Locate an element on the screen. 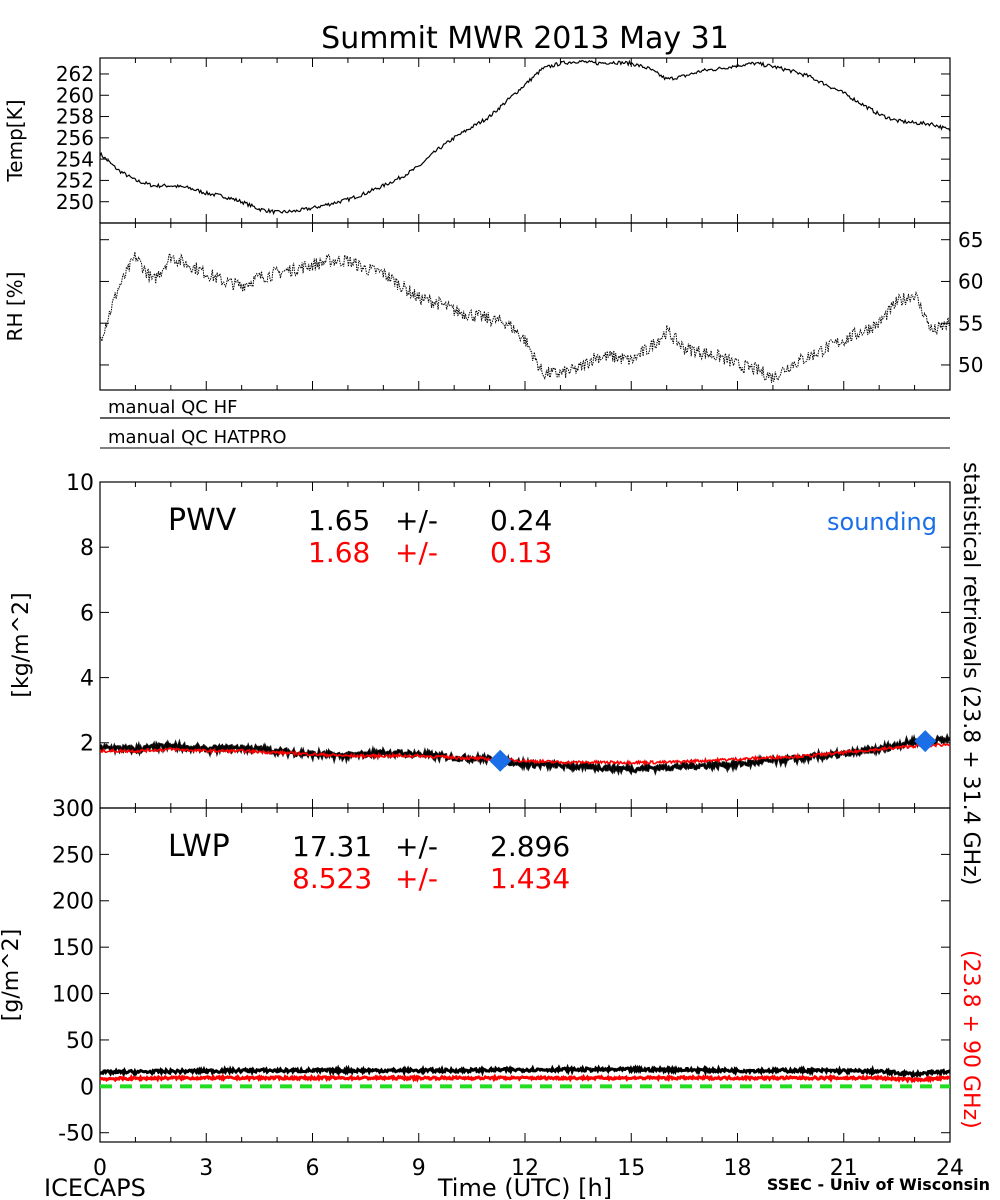 The image size is (1000, 1200). x-axis-label: Time (UTC) [h] is located at coordinates (524, 1187).